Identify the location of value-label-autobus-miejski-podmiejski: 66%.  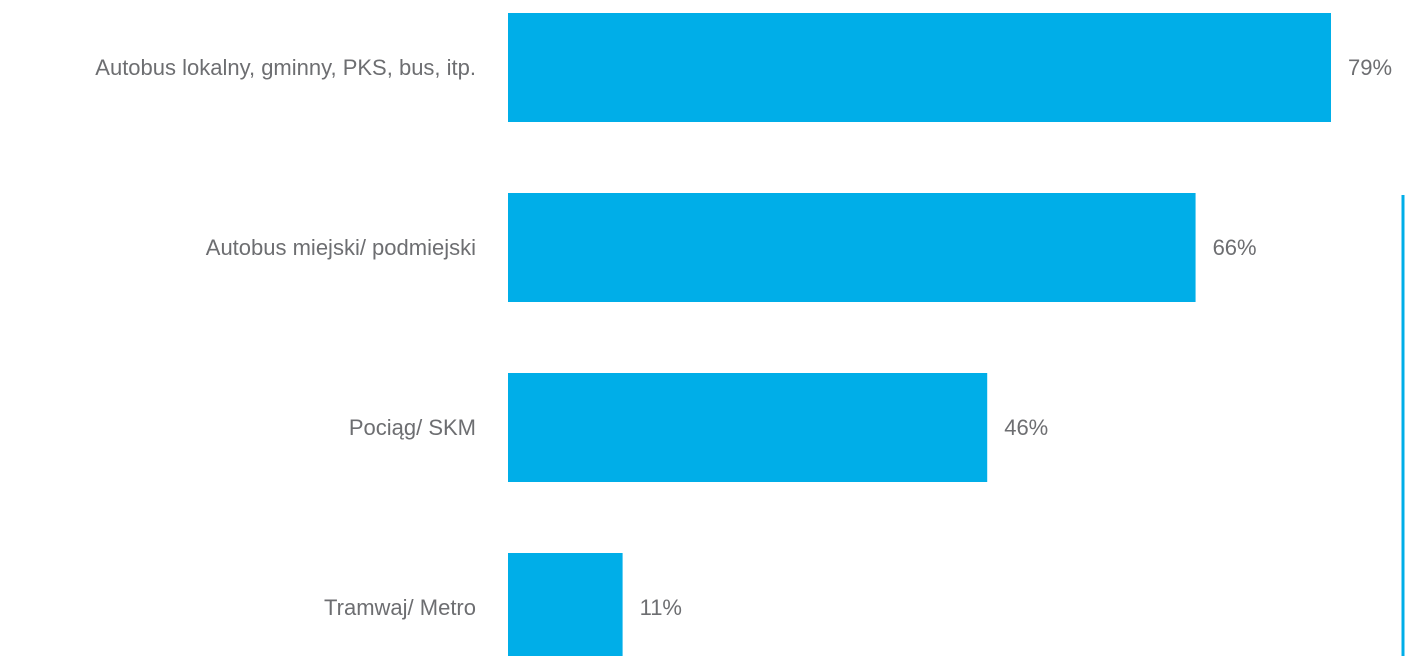
(1235, 247).